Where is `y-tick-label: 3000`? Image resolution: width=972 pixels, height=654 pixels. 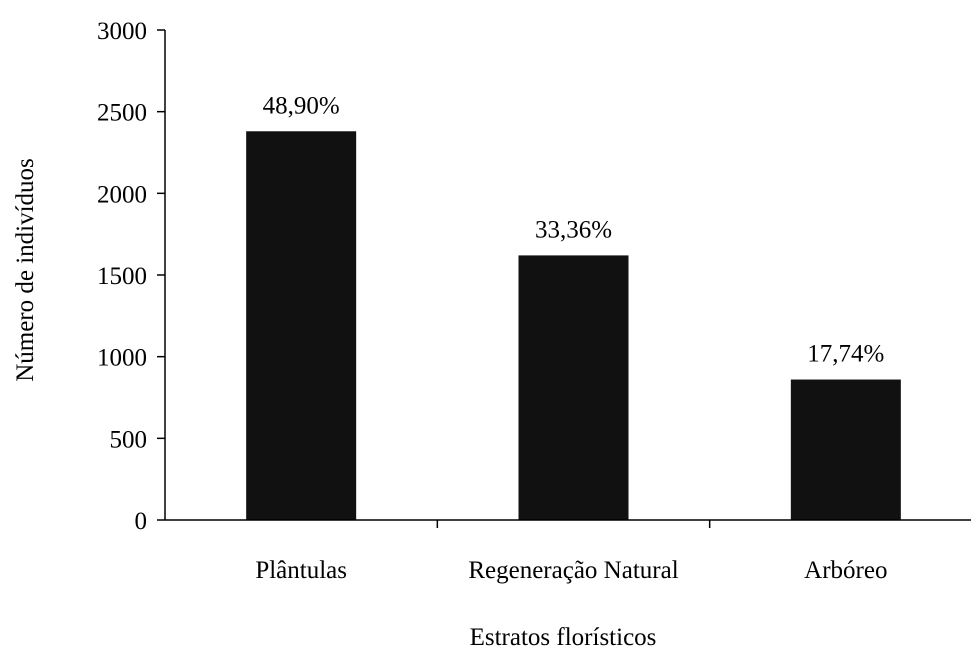 y-tick-label: 3000 is located at coordinates (122, 31).